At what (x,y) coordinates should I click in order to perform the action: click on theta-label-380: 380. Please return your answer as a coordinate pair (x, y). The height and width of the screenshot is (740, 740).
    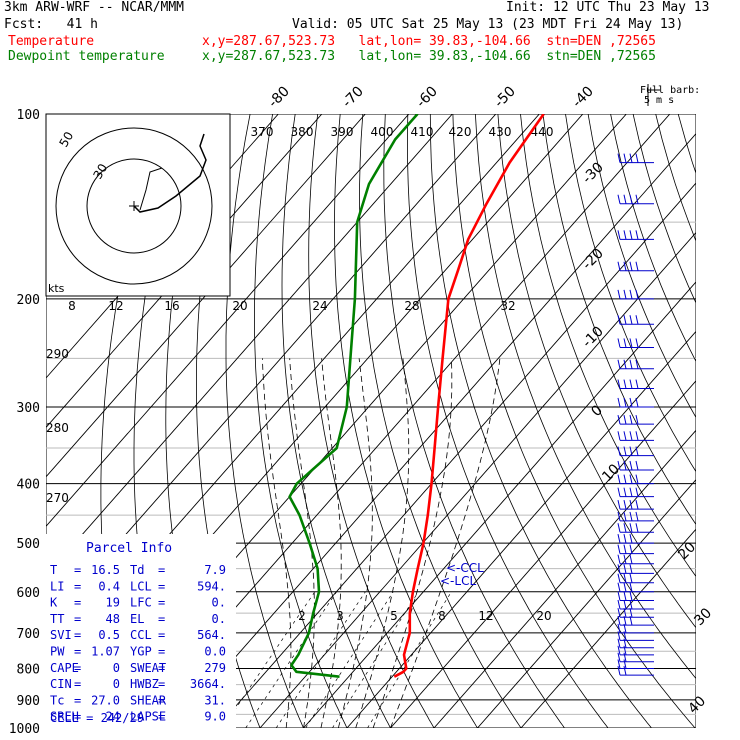
    Looking at the image, I should click on (302, 132).